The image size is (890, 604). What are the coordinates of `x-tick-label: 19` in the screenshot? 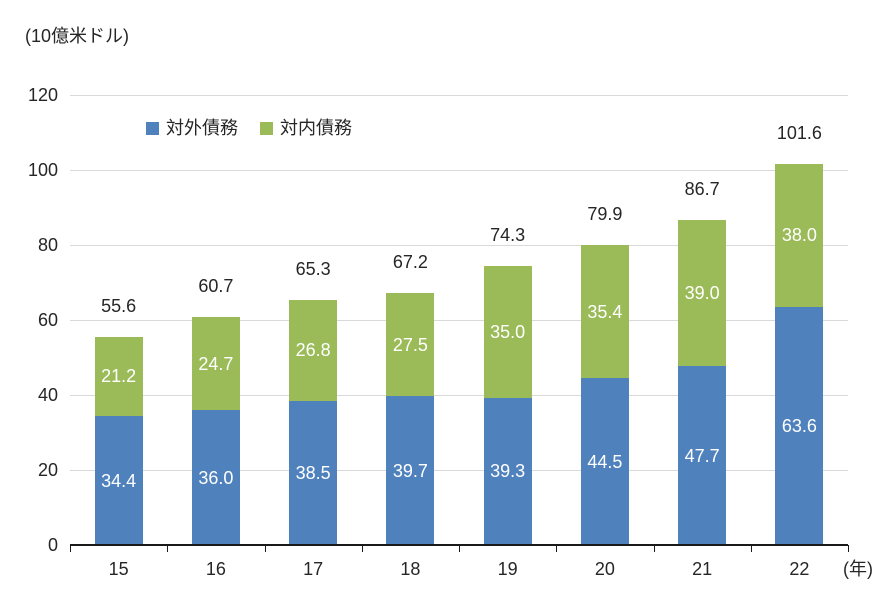 It's located at (507, 569).